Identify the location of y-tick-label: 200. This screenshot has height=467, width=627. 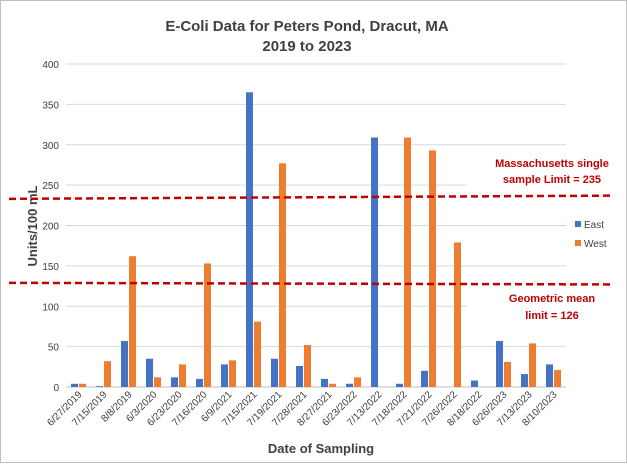
(50, 227).